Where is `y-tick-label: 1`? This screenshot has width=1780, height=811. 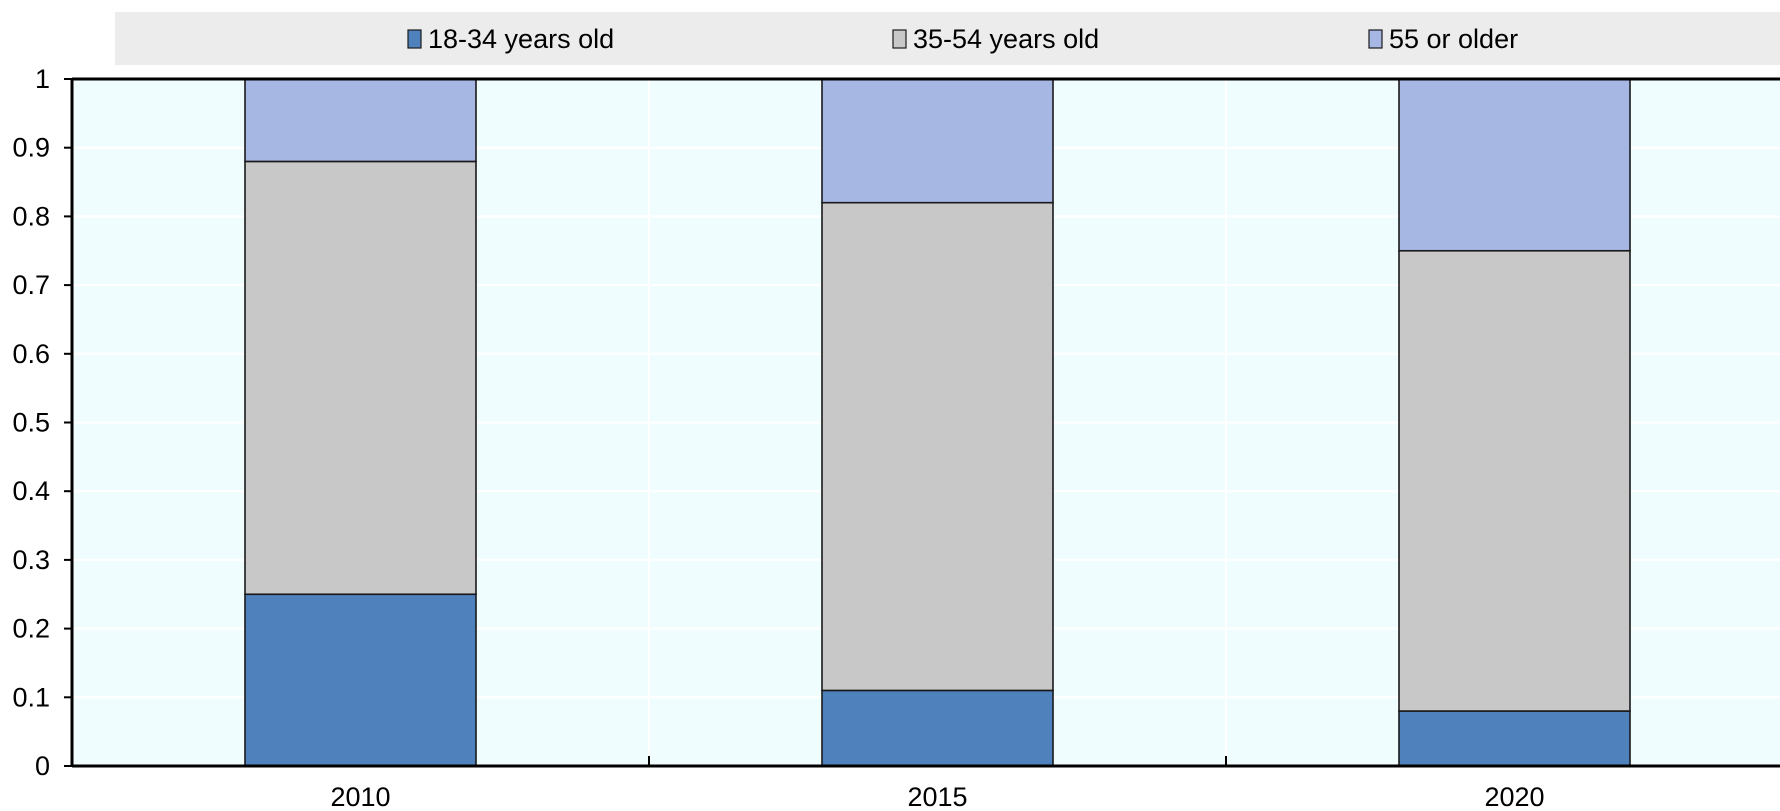 y-tick-label: 1 is located at coordinates (42, 79).